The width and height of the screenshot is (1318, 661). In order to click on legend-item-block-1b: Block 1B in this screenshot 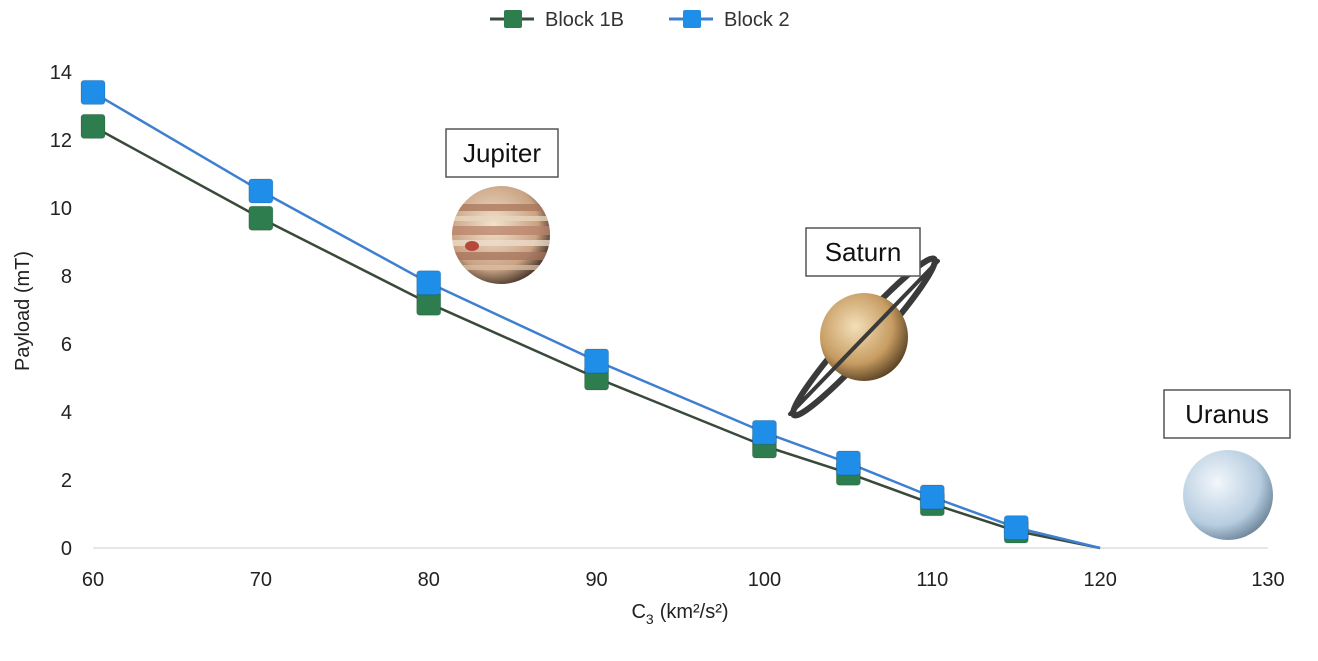, I will do `click(557, 20)`.